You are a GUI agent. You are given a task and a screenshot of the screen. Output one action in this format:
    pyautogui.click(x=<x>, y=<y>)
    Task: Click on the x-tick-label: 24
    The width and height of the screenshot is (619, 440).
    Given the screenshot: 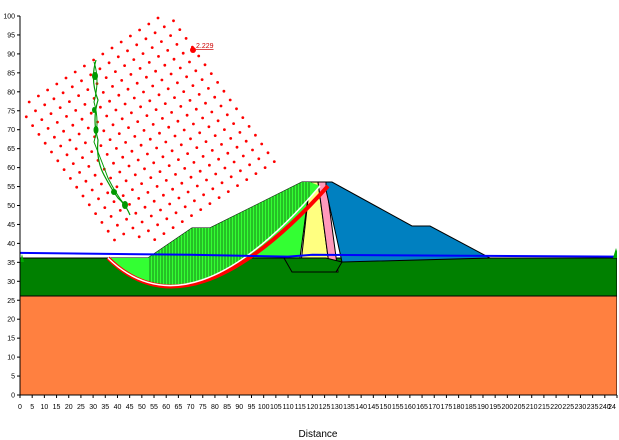 What is the action you would take?
    pyautogui.click(x=612, y=407)
    